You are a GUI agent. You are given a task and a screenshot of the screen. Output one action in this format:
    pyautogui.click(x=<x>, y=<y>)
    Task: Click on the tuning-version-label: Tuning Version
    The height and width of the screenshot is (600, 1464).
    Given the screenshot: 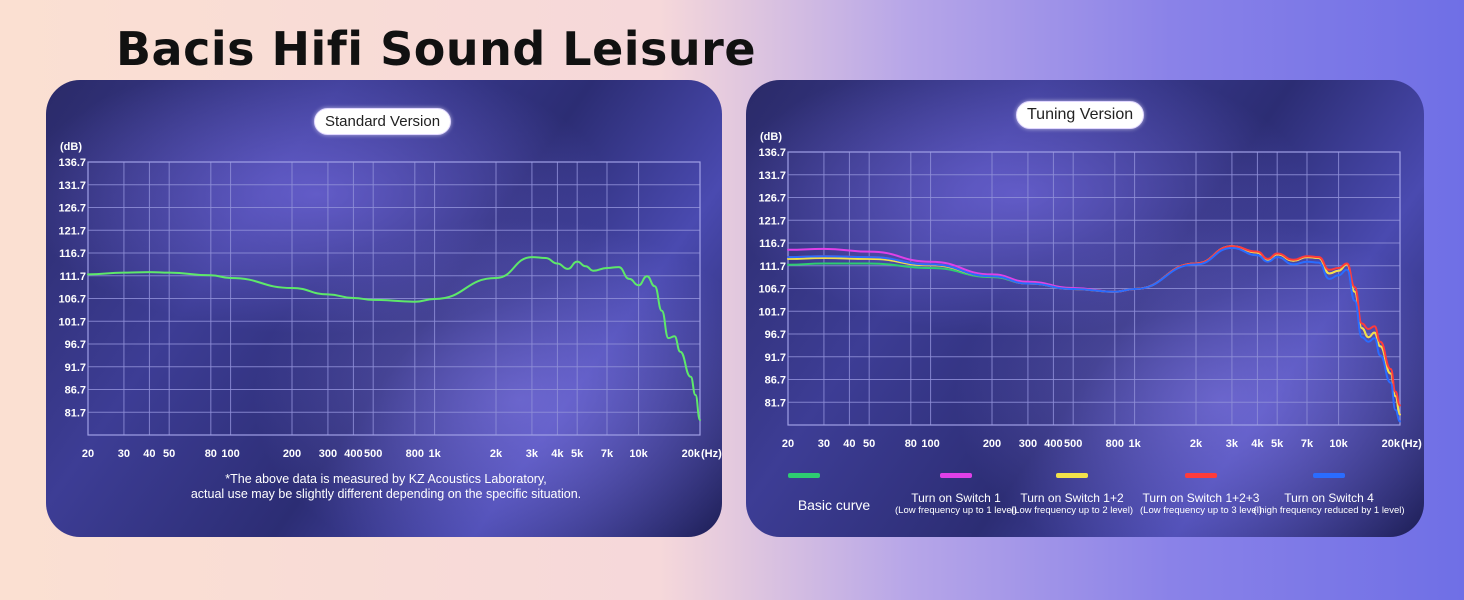 What is the action you would take?
    pyautogui.click(x=1080, y=115)
    